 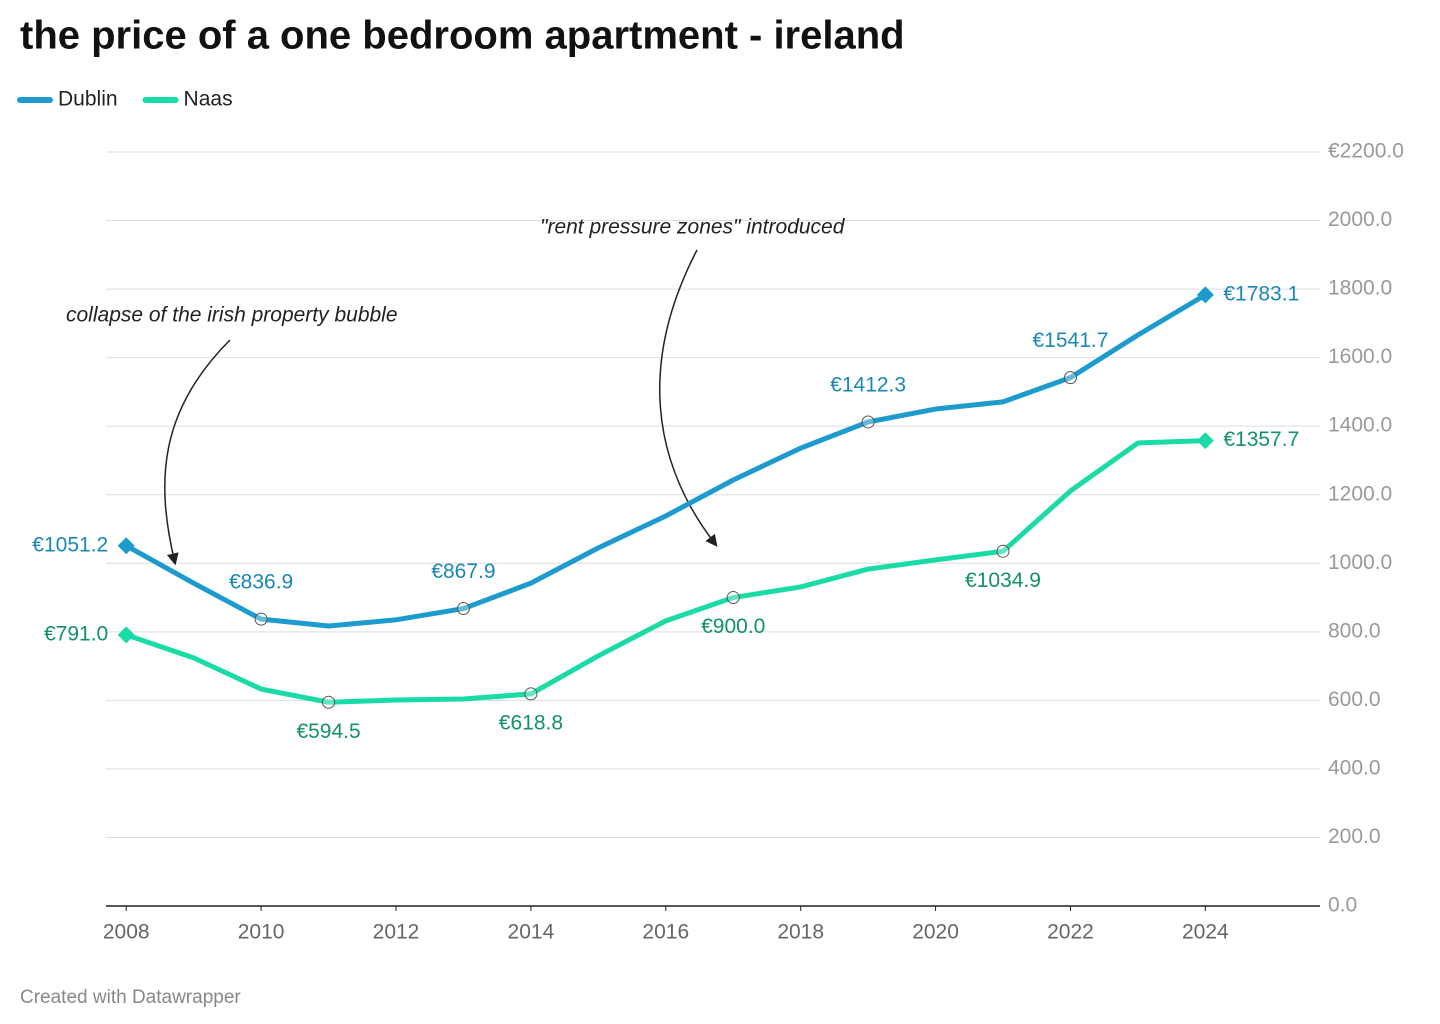 What do you see at coordinates (693, 227) in the screenshot?
I see `annotation: "rent pressure zones" introduced` at bounding box center [693, 227].